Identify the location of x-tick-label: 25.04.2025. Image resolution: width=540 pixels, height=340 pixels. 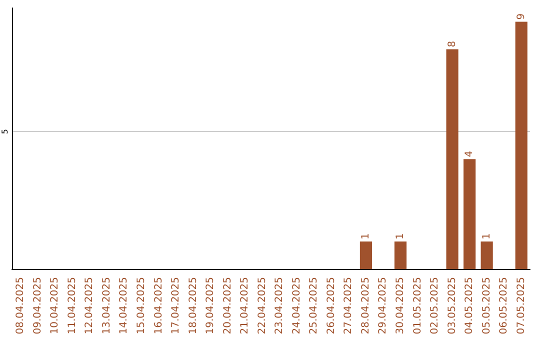
(314, 305).